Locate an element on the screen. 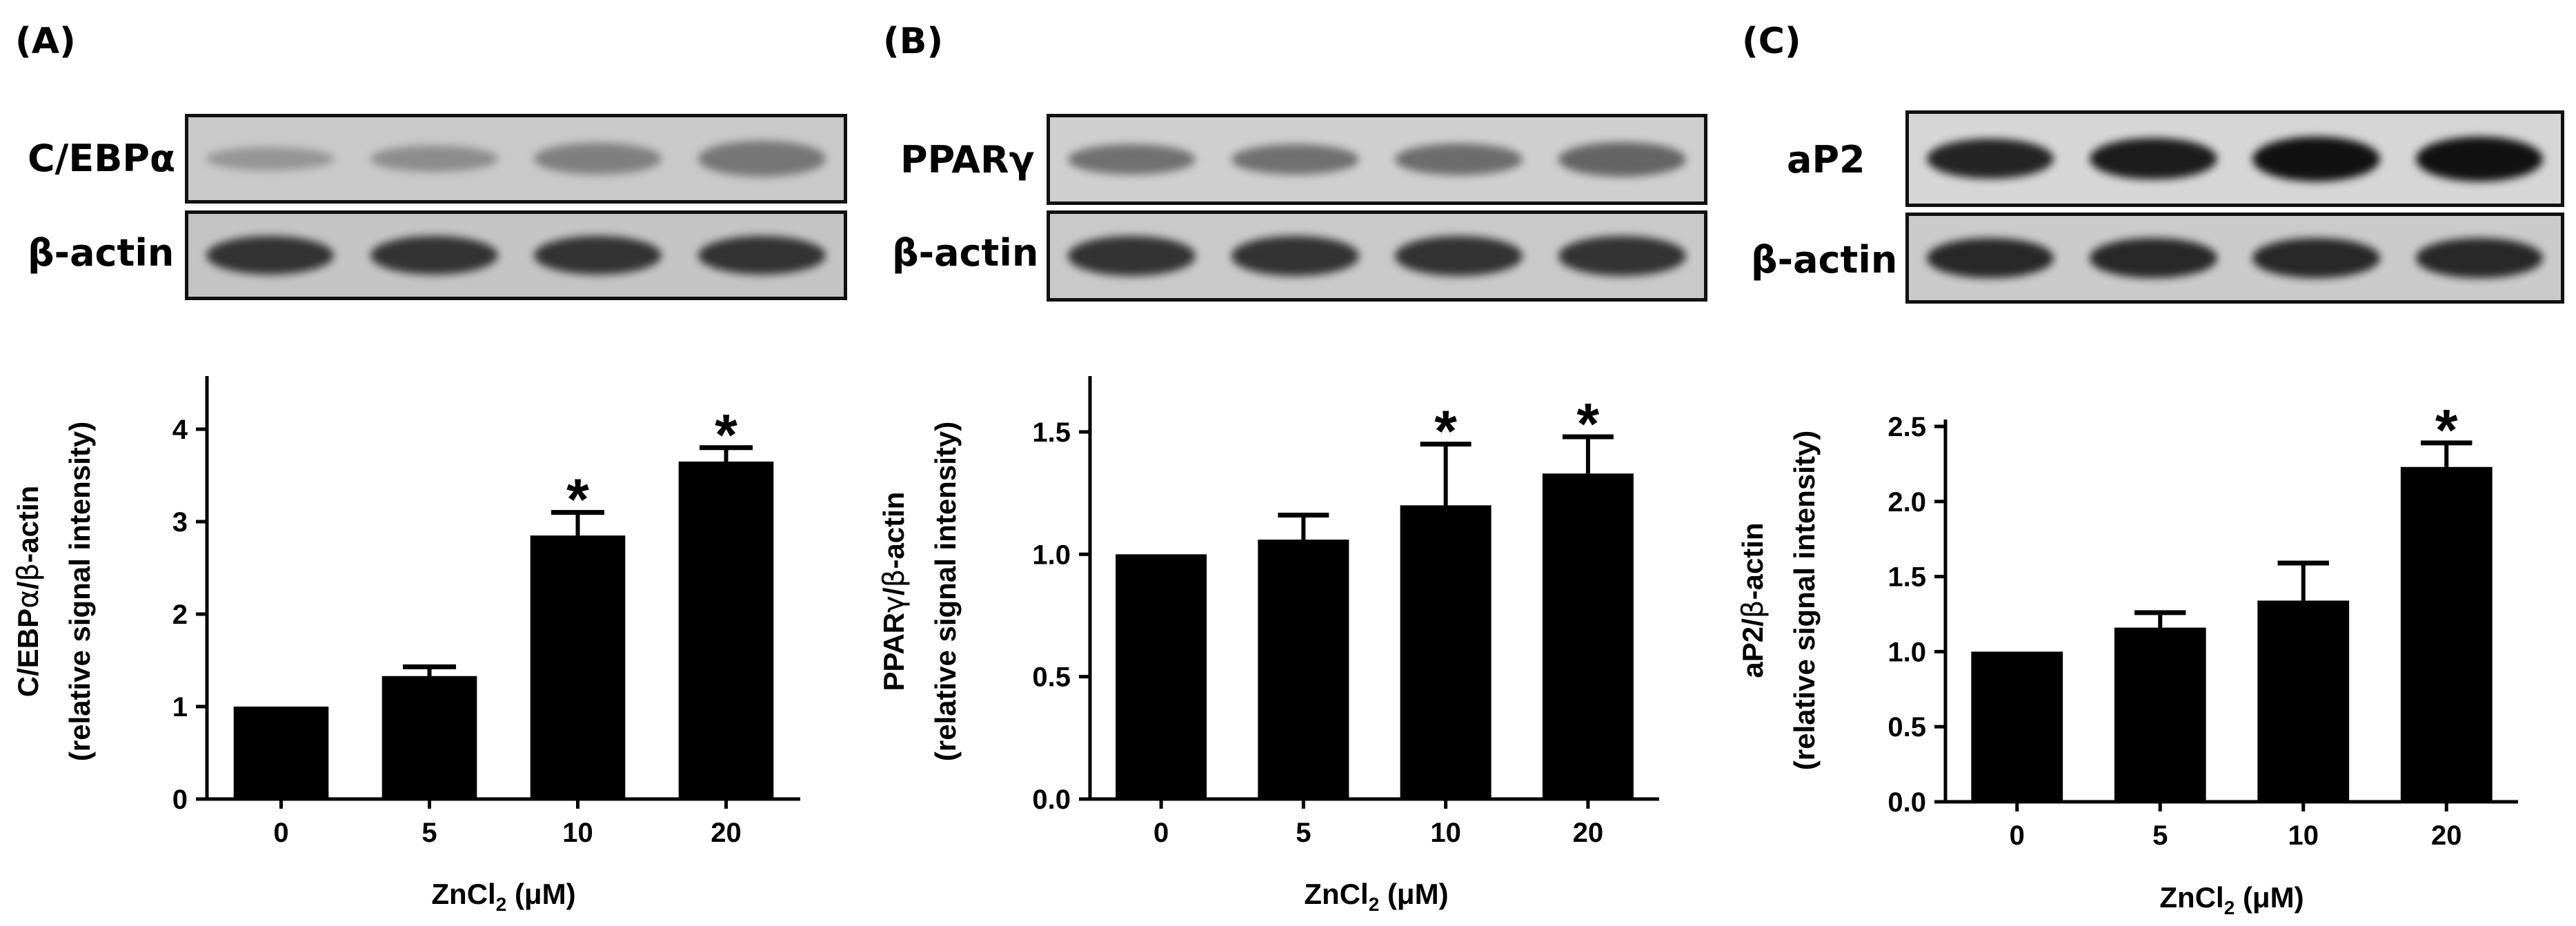 Image resolution: width=2576 pixels, height=926 pixels. y-tick-label: 4 is located at coordinates (180, 430).